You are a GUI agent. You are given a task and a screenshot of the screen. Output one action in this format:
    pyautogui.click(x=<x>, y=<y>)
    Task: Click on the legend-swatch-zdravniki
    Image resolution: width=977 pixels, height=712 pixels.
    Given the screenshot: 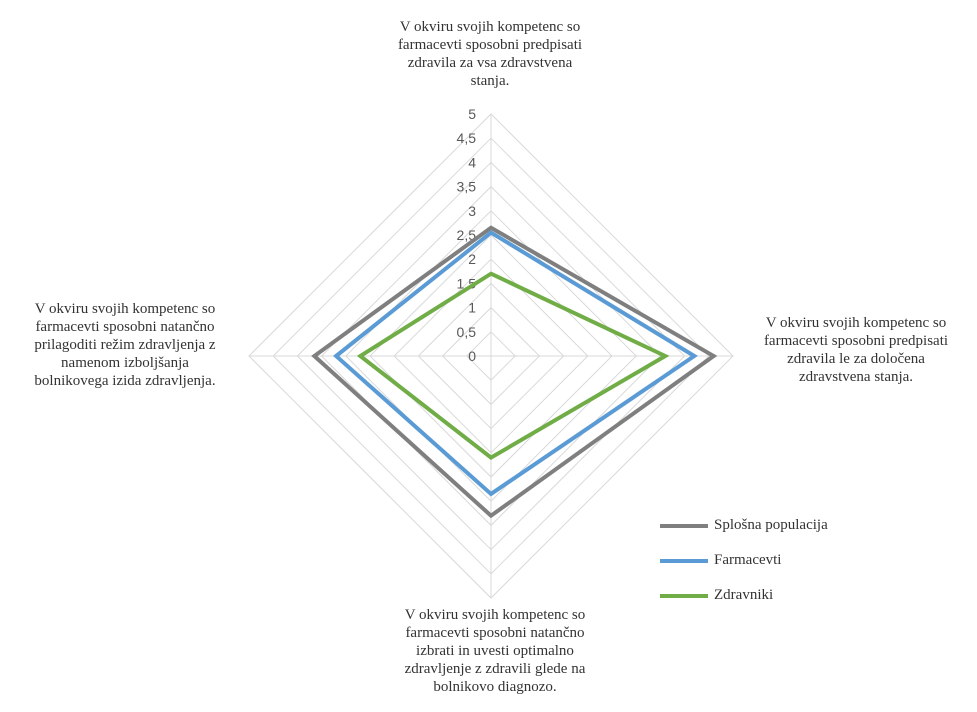 What is the action you would take?
    pyautogui.click(x=684, y=595)
    